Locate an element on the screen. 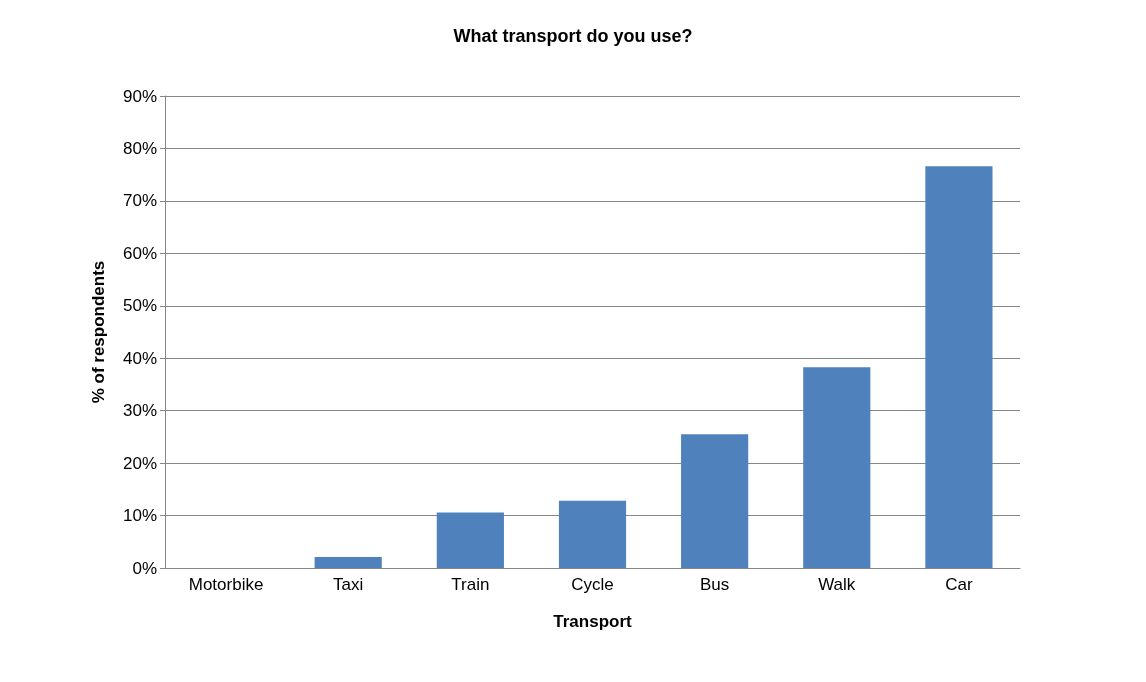 The image size is (1146, 682). y-tick-label: 70% is located at coordinates (139, 201).